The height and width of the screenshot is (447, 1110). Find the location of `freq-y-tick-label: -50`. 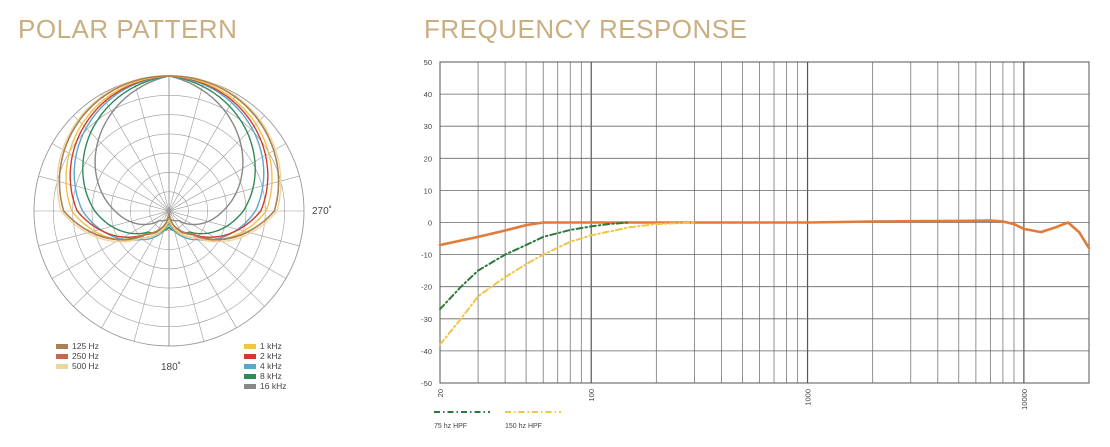

freq-y-tick-label: -50 is located at coordinates (426, 383).